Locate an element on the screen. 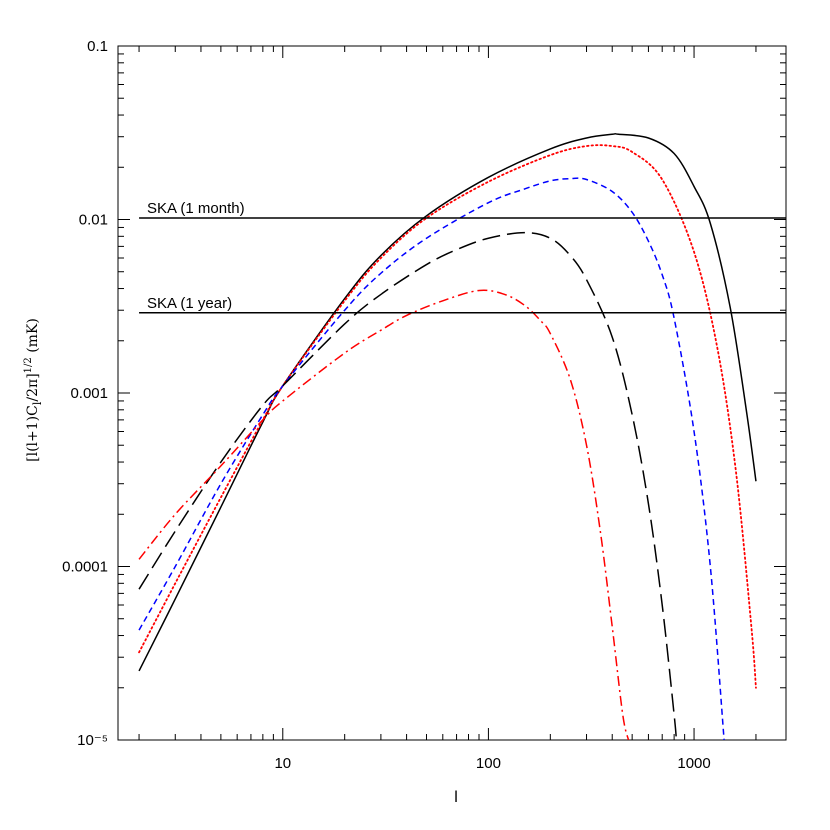 Image resolution: width=830 pixels, height=830 pixels. sensitivity-label: SKA (1 month) is located at coordinates (196, 208).